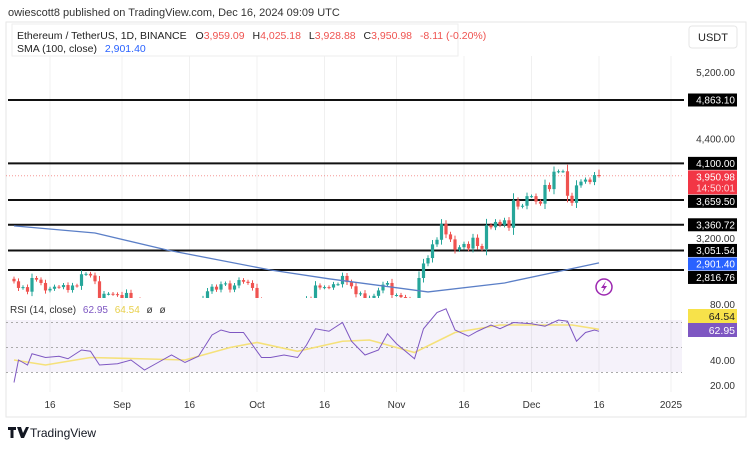  I want to click on rsi-value-label: 62.95, so click(712, 330).